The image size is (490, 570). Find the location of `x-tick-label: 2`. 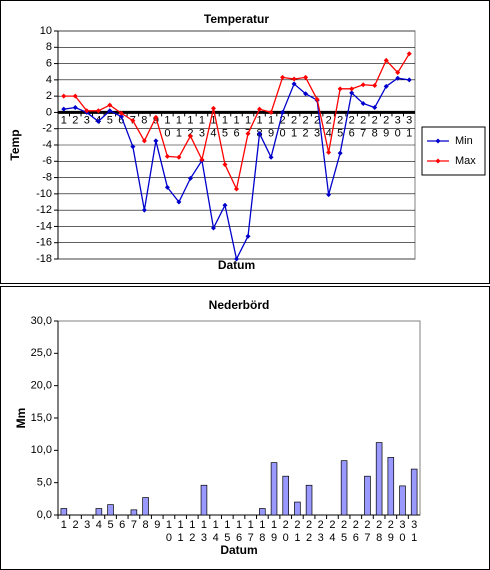

x-tick-label: 2 is located at coordinates (75, 525).